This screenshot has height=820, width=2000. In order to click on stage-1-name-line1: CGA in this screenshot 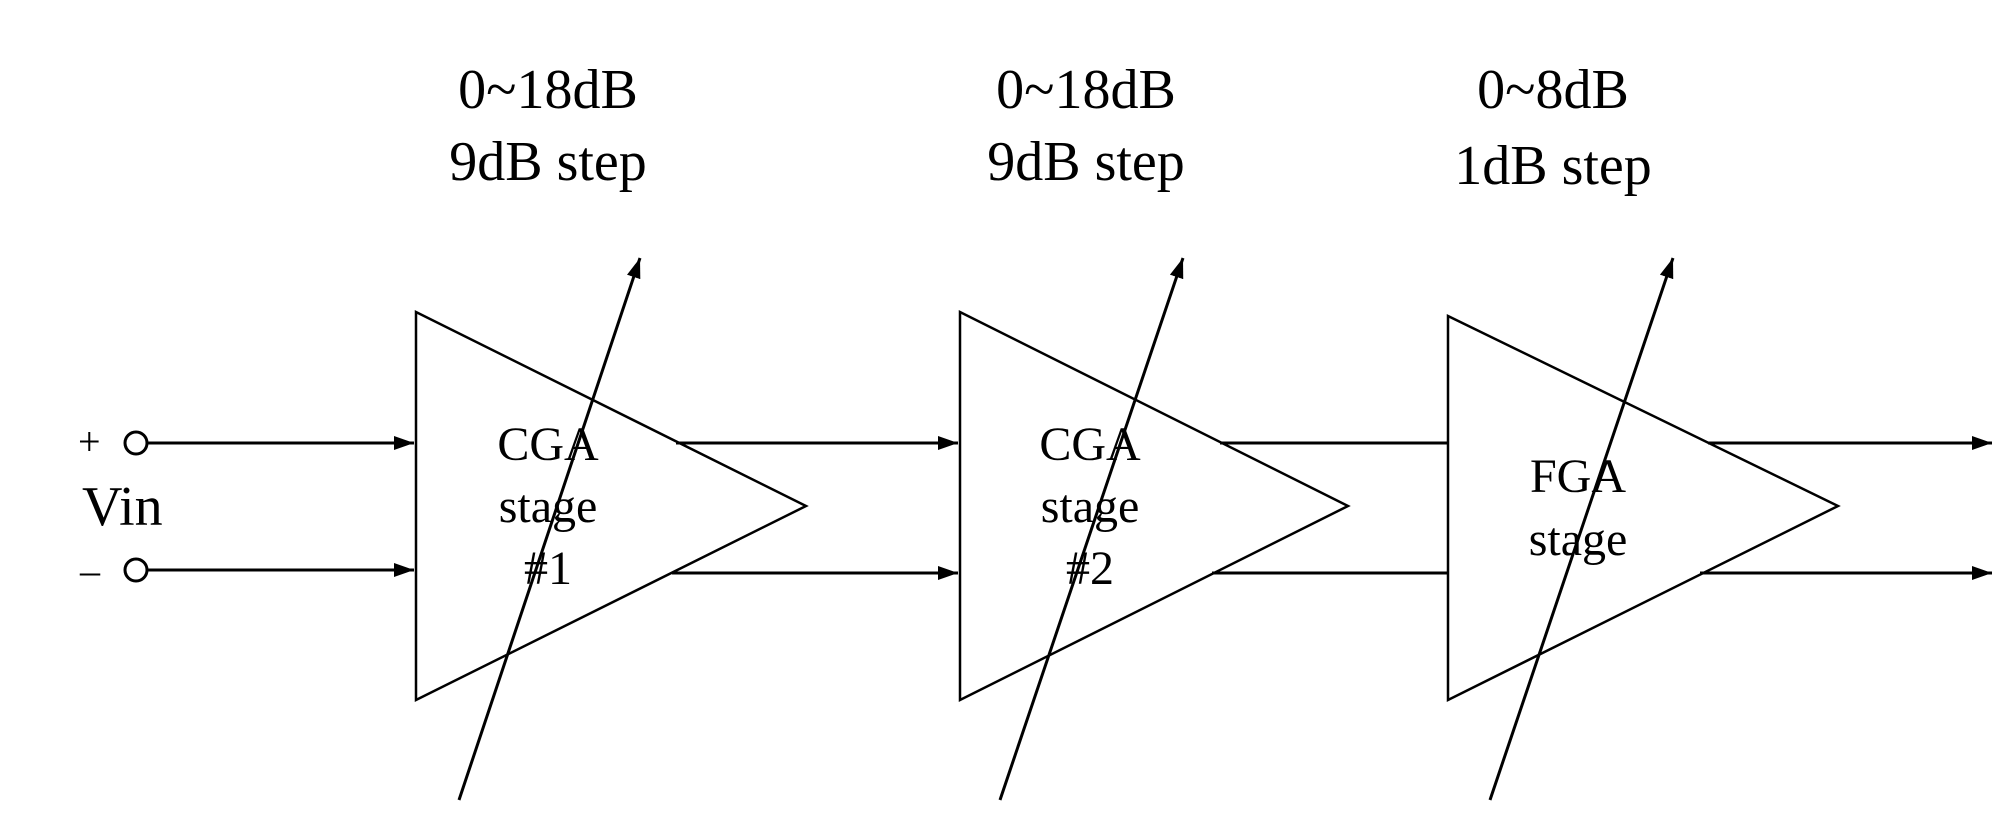, I will do `click(548, 444)`.